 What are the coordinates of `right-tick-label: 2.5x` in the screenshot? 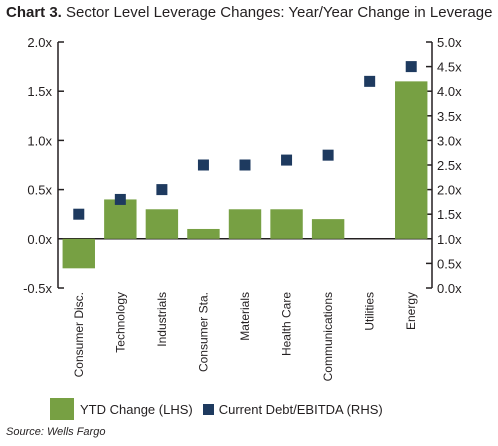 It's located at (449, 165).